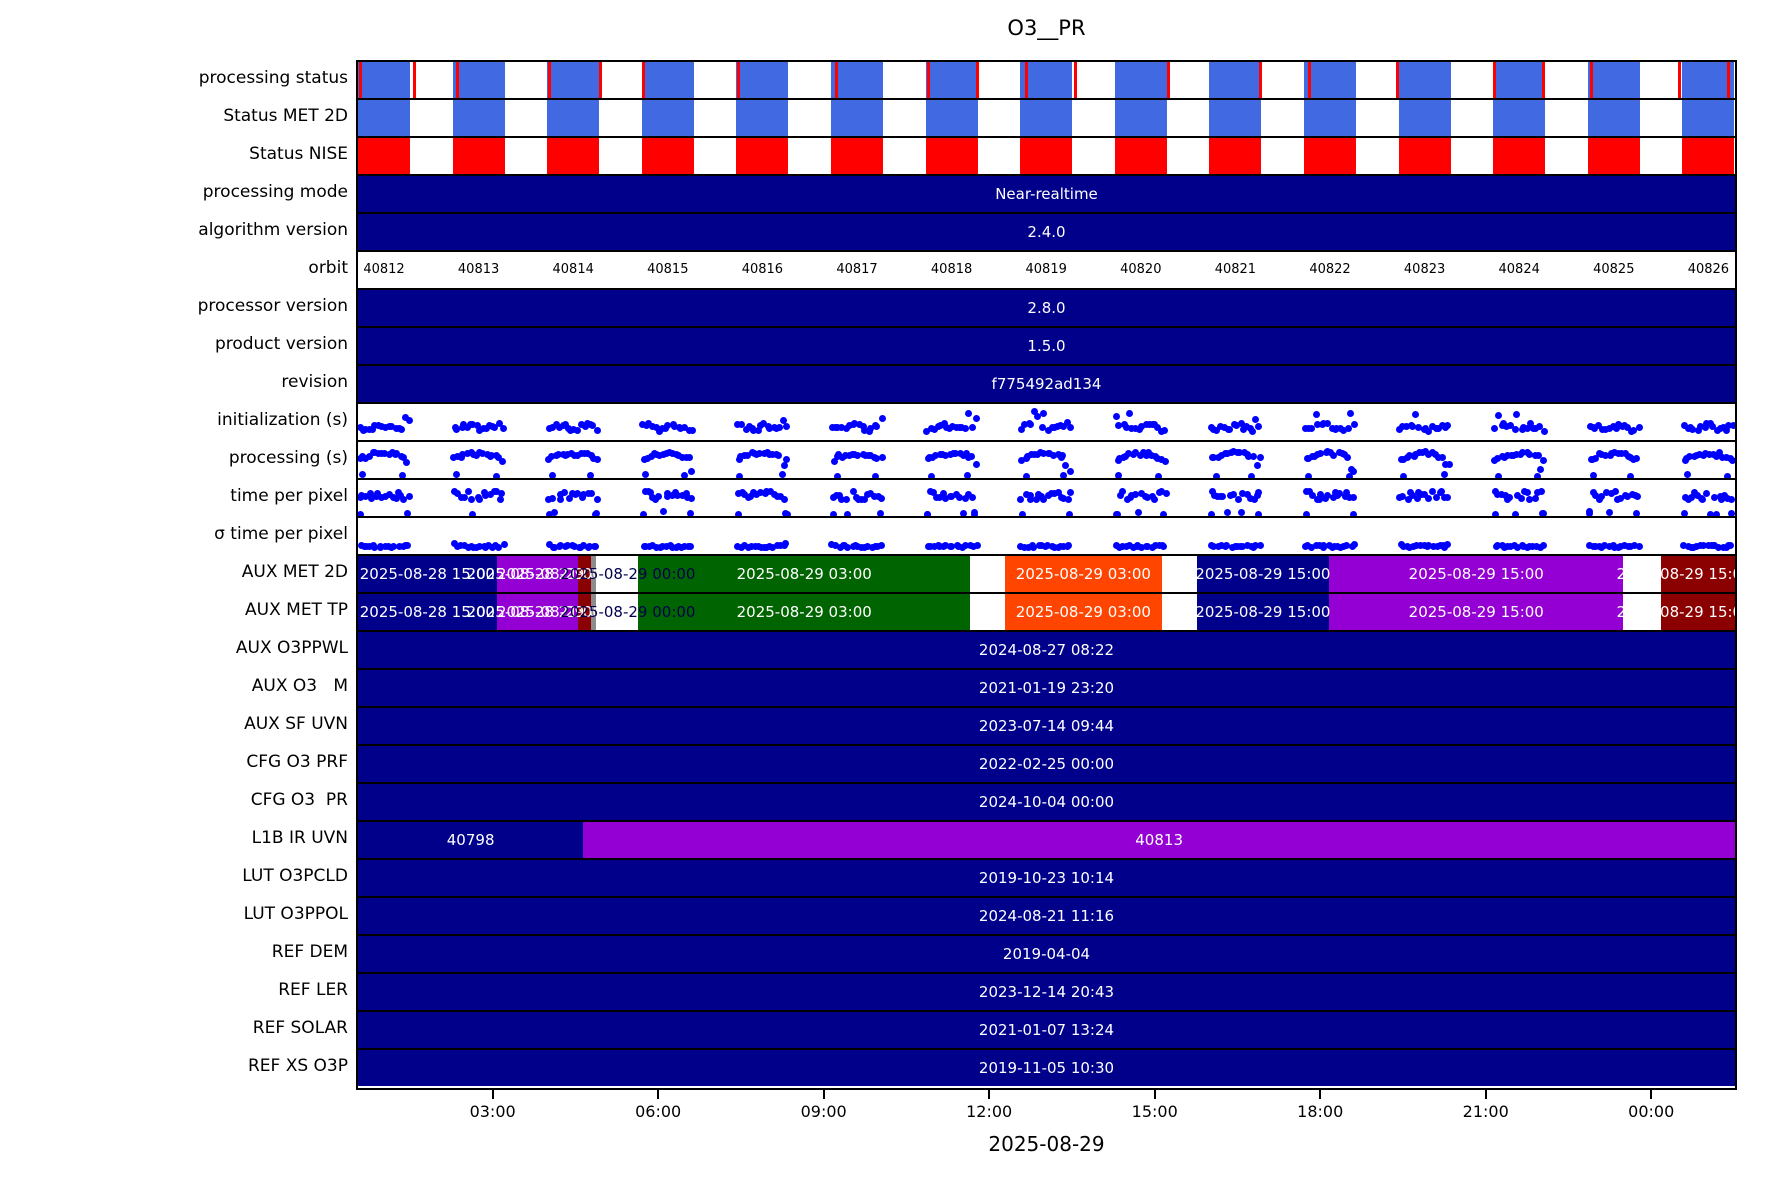  Describe the element at coordinates (297, 1066) in the screenshot. I see `row-label: REF XS O3P` at that location.